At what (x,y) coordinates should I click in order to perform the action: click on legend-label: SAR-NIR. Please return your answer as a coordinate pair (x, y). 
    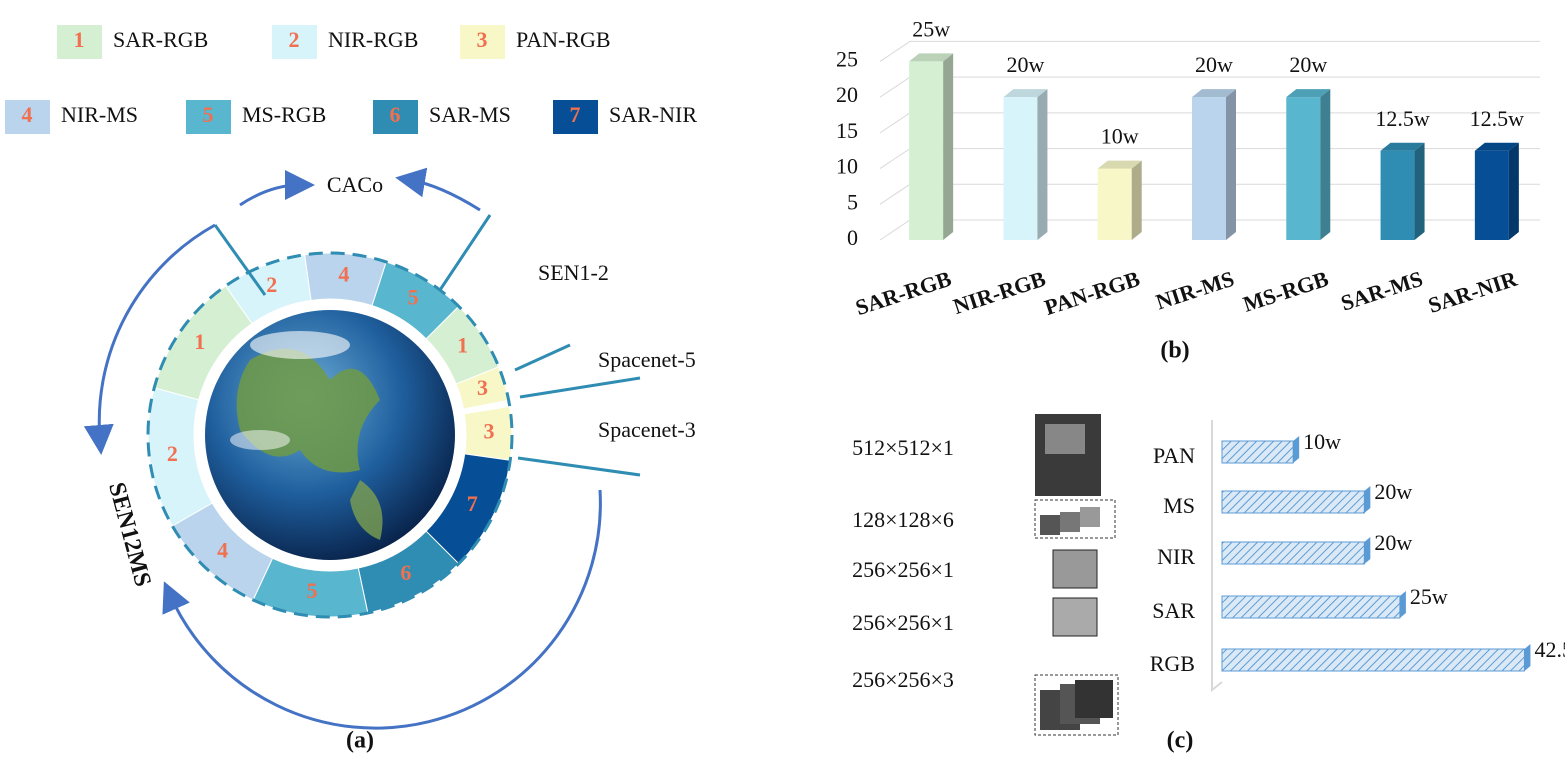
    Looking at the image, I should click on (653, 114).